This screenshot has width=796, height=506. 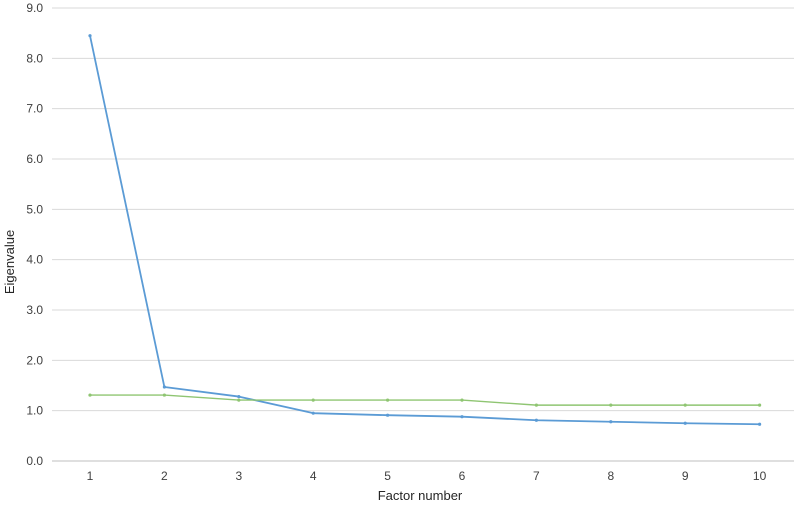 I want to click on x-tick-labels: 1 2 3 4 5 6 7 8 9 10, so click(x=427, y=476).